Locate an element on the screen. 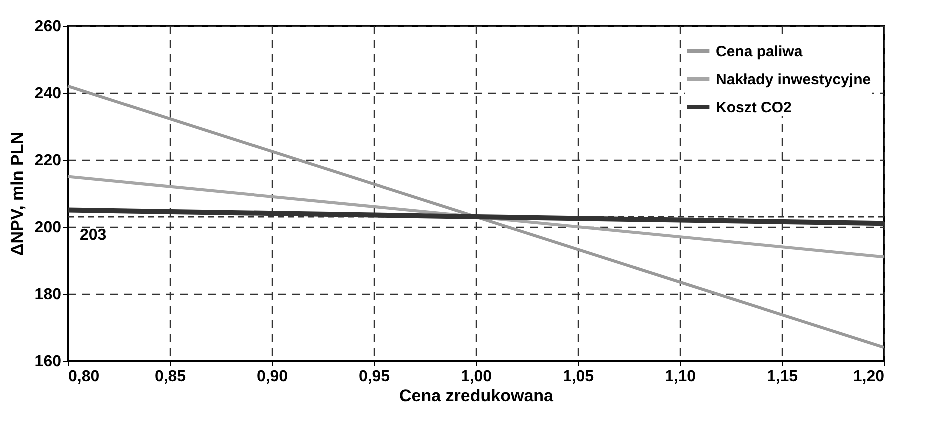  x-tick-label: 1,00 is located at coordinates (476, 377).